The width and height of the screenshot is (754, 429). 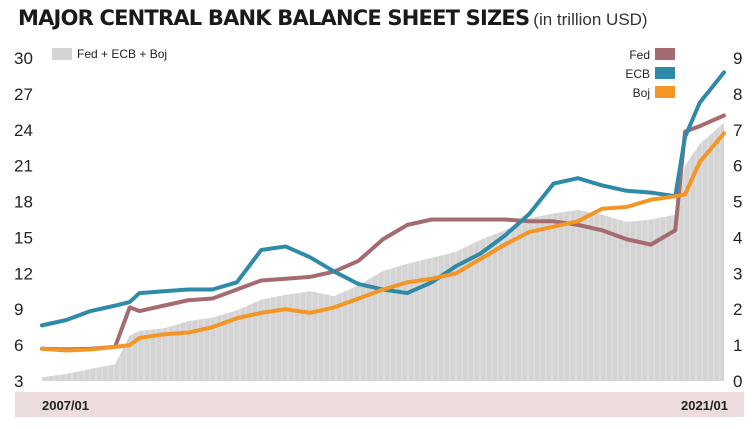 What do you see at coordinates (704, 405) in the screenshot?
I see `x-end-label: 2021/01` at bounding box center [704, 405].